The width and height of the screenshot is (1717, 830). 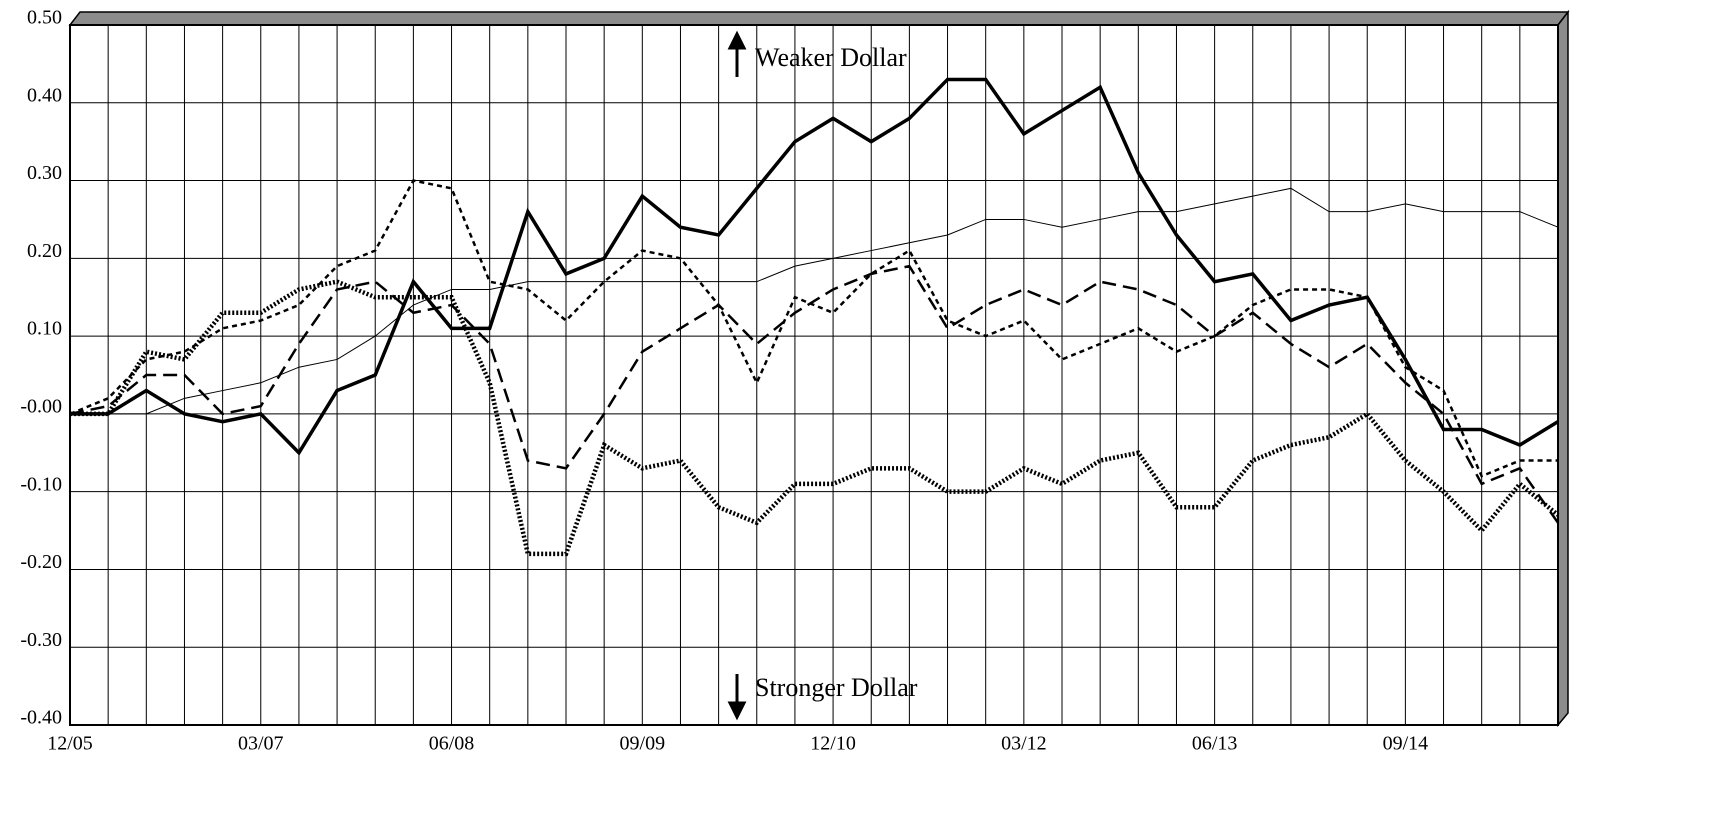 I want to click on x-tick-label: 03/12, so click(x=1024, y=744).